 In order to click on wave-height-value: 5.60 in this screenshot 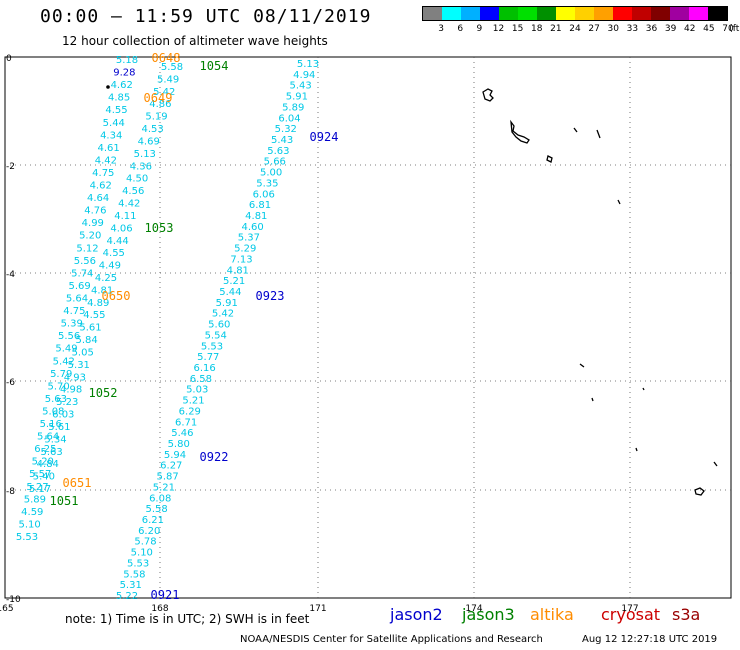, I will do `click(219, 325)`.